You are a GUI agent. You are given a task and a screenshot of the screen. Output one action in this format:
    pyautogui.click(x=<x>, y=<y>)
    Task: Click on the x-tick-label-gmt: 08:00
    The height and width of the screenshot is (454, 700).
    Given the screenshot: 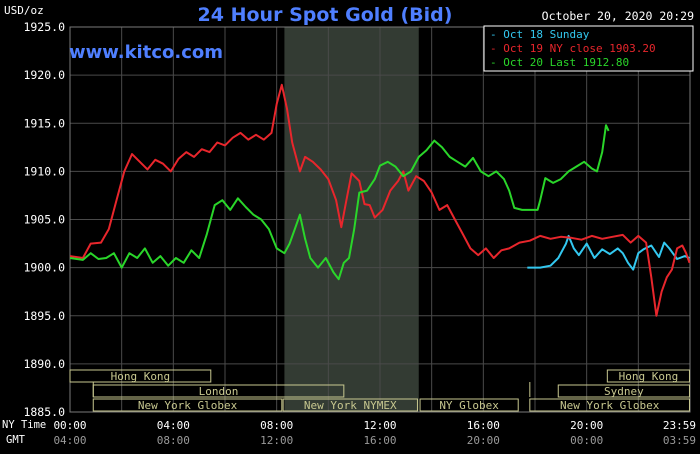 What is the action you would take?
    pyautogui.click(x=173, y=440)
    